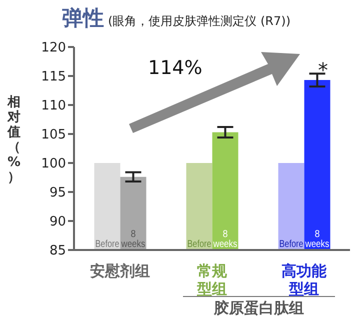  Describe the element at coordinates (53, 106) in the screenshot. I see `y-tick-label: 110` at that location.